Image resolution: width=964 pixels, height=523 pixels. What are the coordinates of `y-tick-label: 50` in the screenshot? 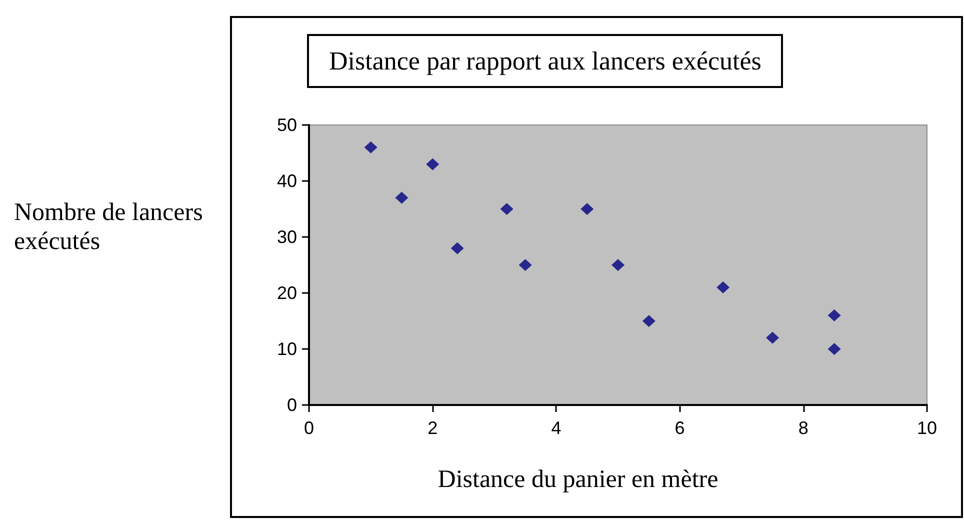 It's located at (286, 125).